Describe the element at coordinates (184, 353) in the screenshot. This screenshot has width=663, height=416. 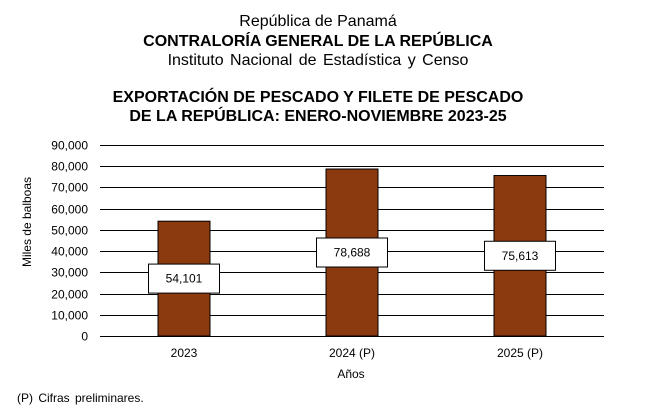
I see `x-tick-label: 2023` at that location.